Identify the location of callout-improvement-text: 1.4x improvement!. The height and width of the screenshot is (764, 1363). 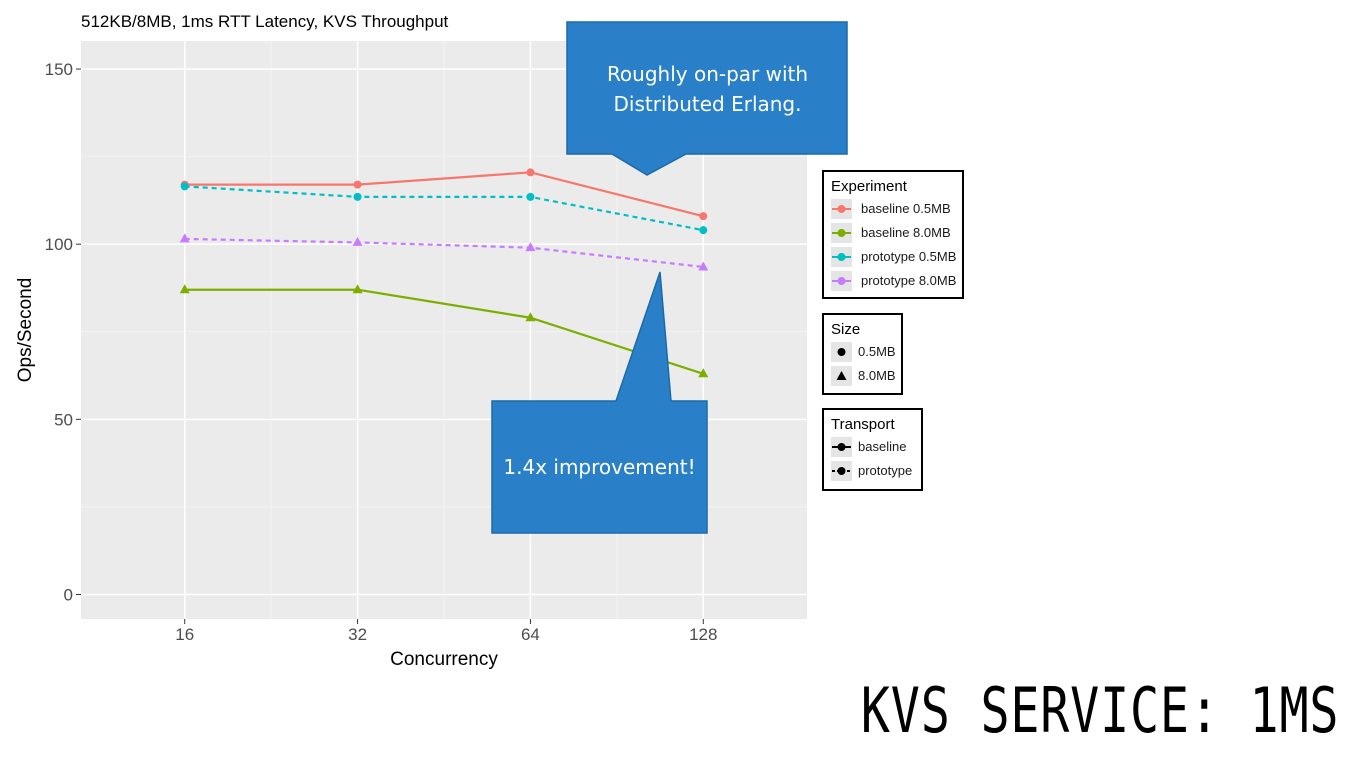
(599, 467).